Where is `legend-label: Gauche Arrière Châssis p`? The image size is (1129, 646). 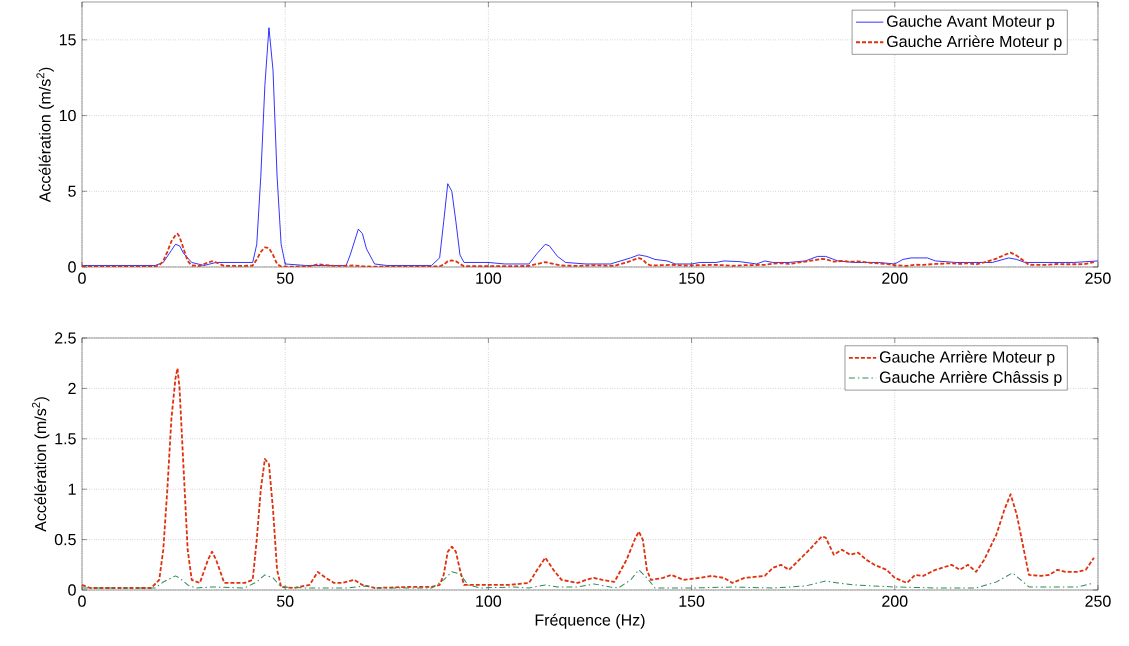 legend-label: Gauche Arrière Châssis p is located at coordinates (970, 378).